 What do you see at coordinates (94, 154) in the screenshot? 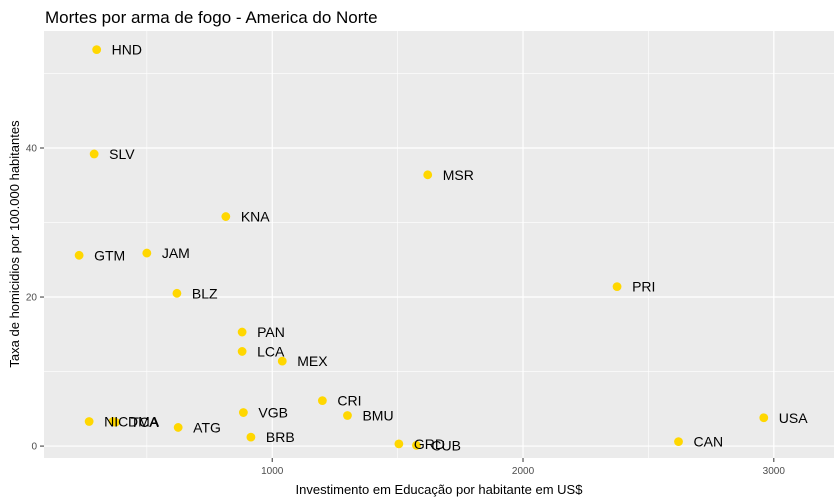
I see `data-point-slv` at bounding box center [94, 154].